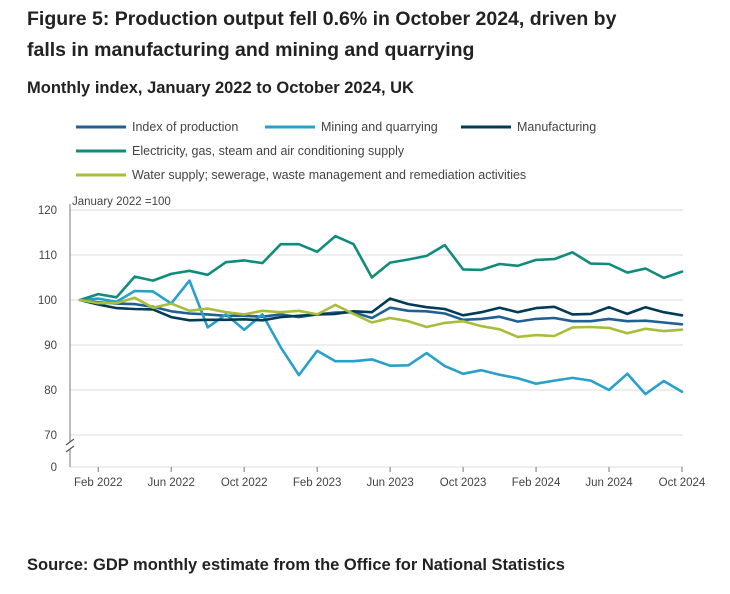 The image size is (730, 594). What do you see at coordinates (121, 202) in the screenshot?
I see `y-axis-label: January 2022 =100` at bounding box center [121, 202].